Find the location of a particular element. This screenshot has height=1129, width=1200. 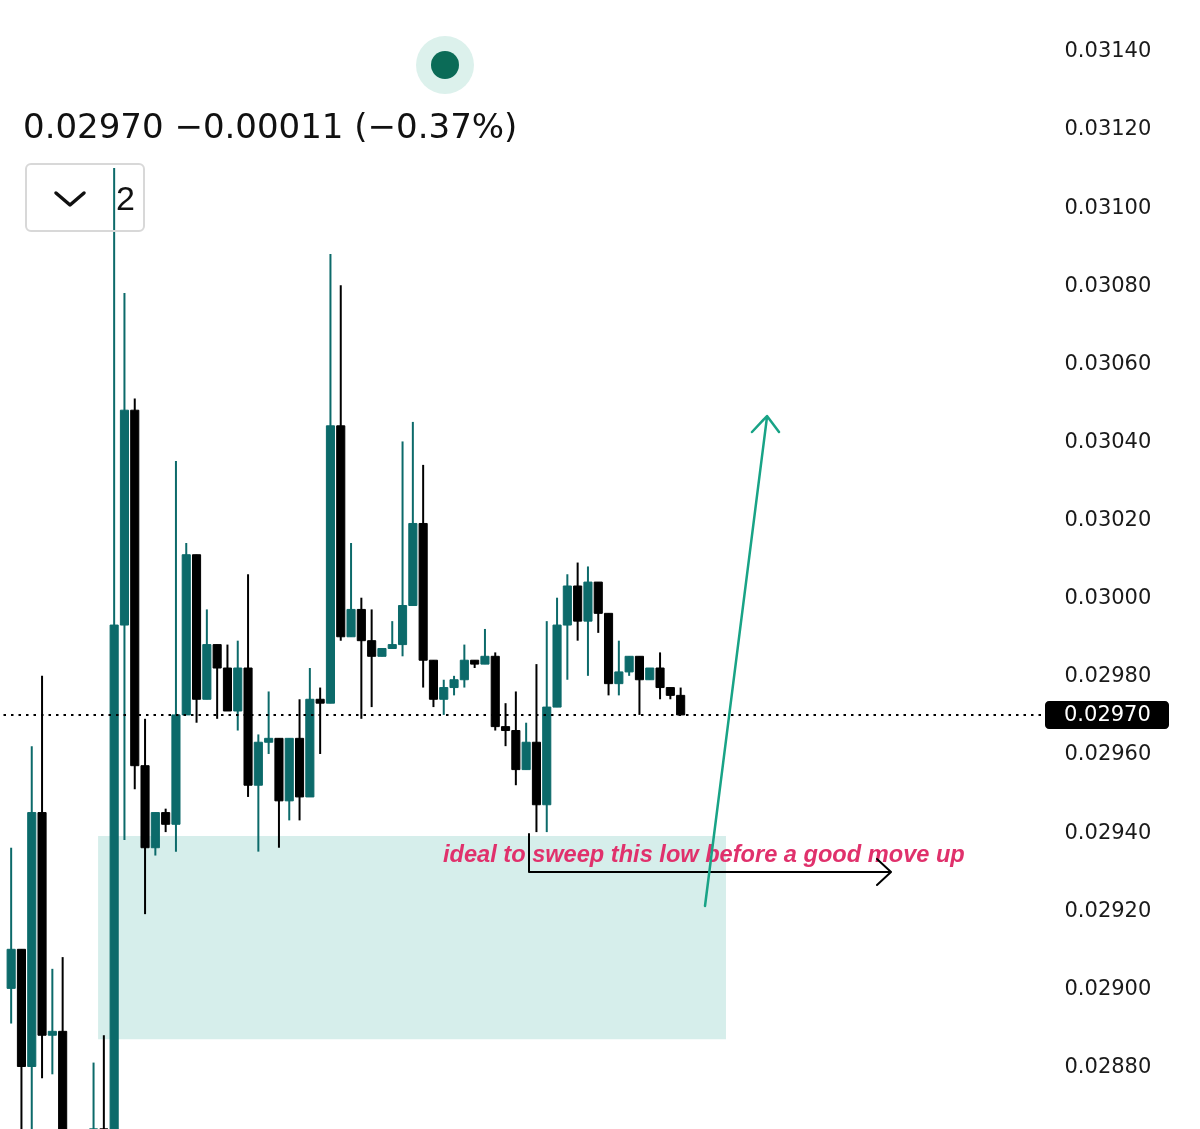

y-tick-label: 0.03100 is located at coordinates (1108, 206).